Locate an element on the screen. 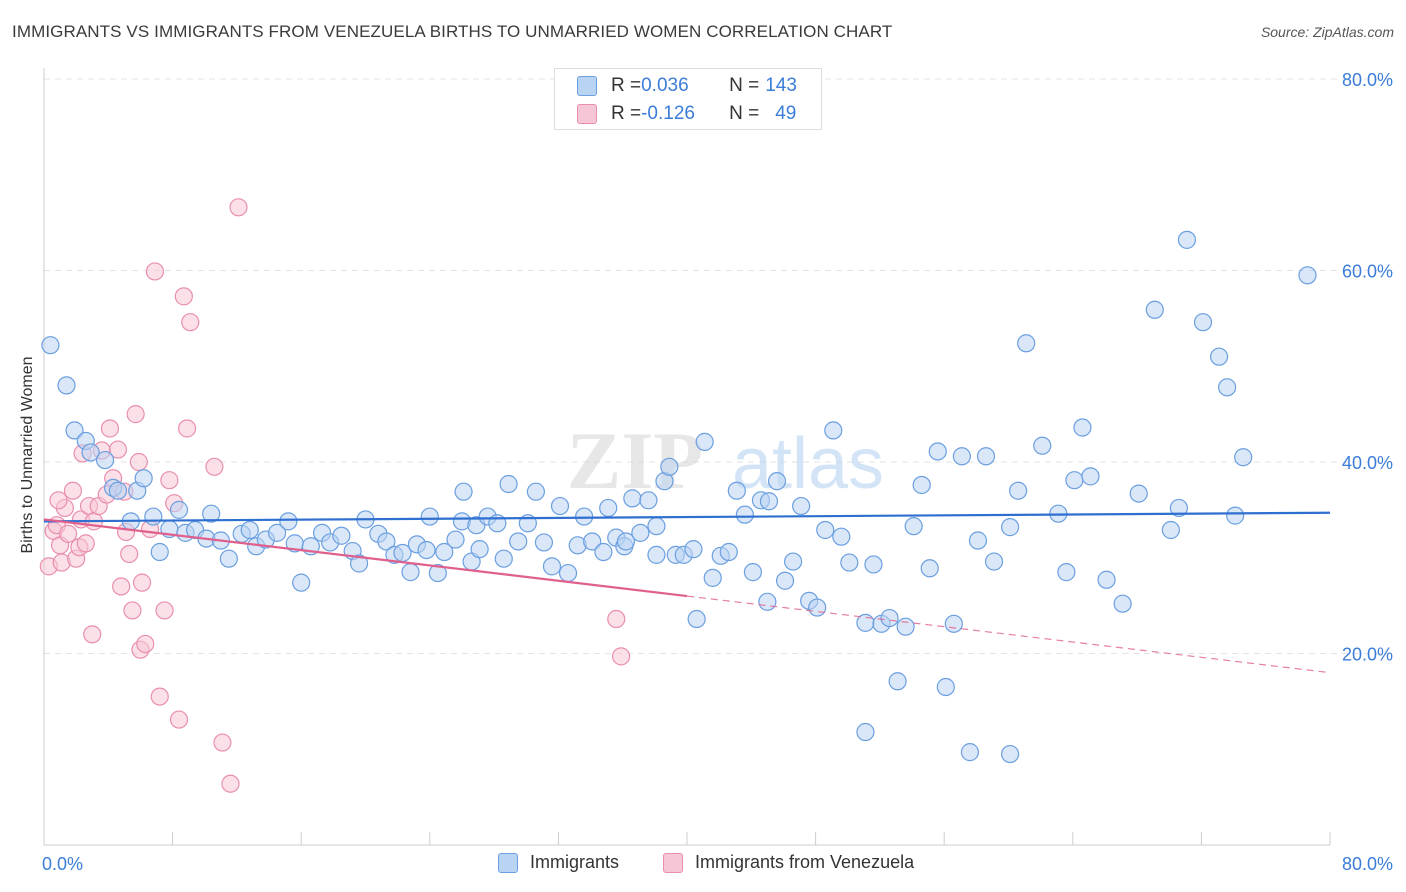 The height and width of the screenshot is (892, 1406). correlation-legend: R = 0.036 N = 143 R = -0.126 N = 49 is located at coordinates (688, 99).